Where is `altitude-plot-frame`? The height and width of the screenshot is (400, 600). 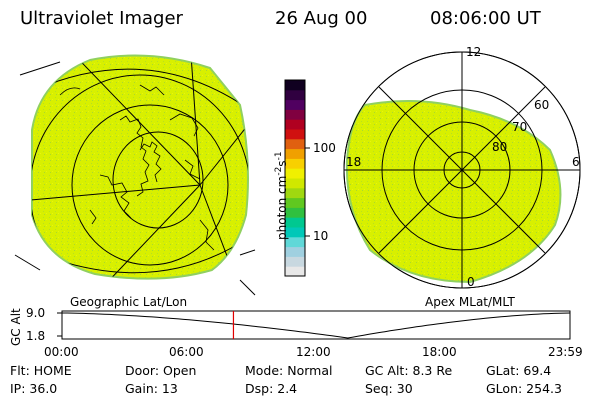
altitude-plot-frame is located at coordinates (316, 325).